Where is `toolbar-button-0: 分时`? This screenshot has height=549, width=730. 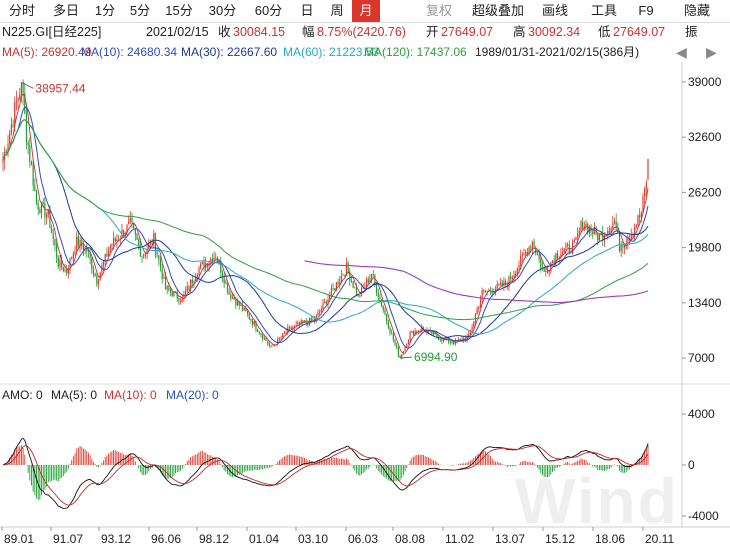 toolbar-button-0: 分时 is located at coordinates (21, 10).